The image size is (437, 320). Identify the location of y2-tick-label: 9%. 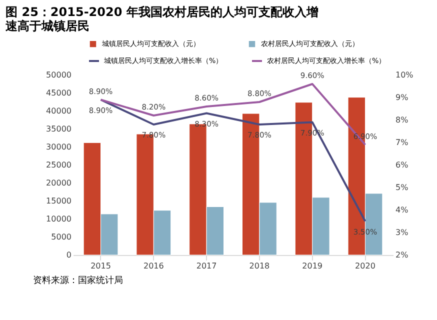
(402, 97).